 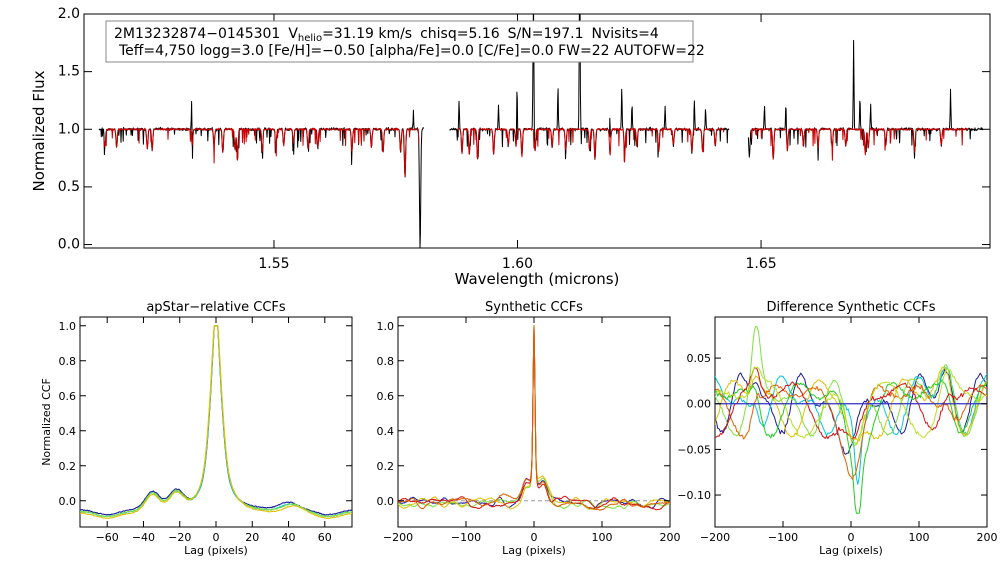 I want to click on y-tick-label: −0.05, so click(x=694, y=449).